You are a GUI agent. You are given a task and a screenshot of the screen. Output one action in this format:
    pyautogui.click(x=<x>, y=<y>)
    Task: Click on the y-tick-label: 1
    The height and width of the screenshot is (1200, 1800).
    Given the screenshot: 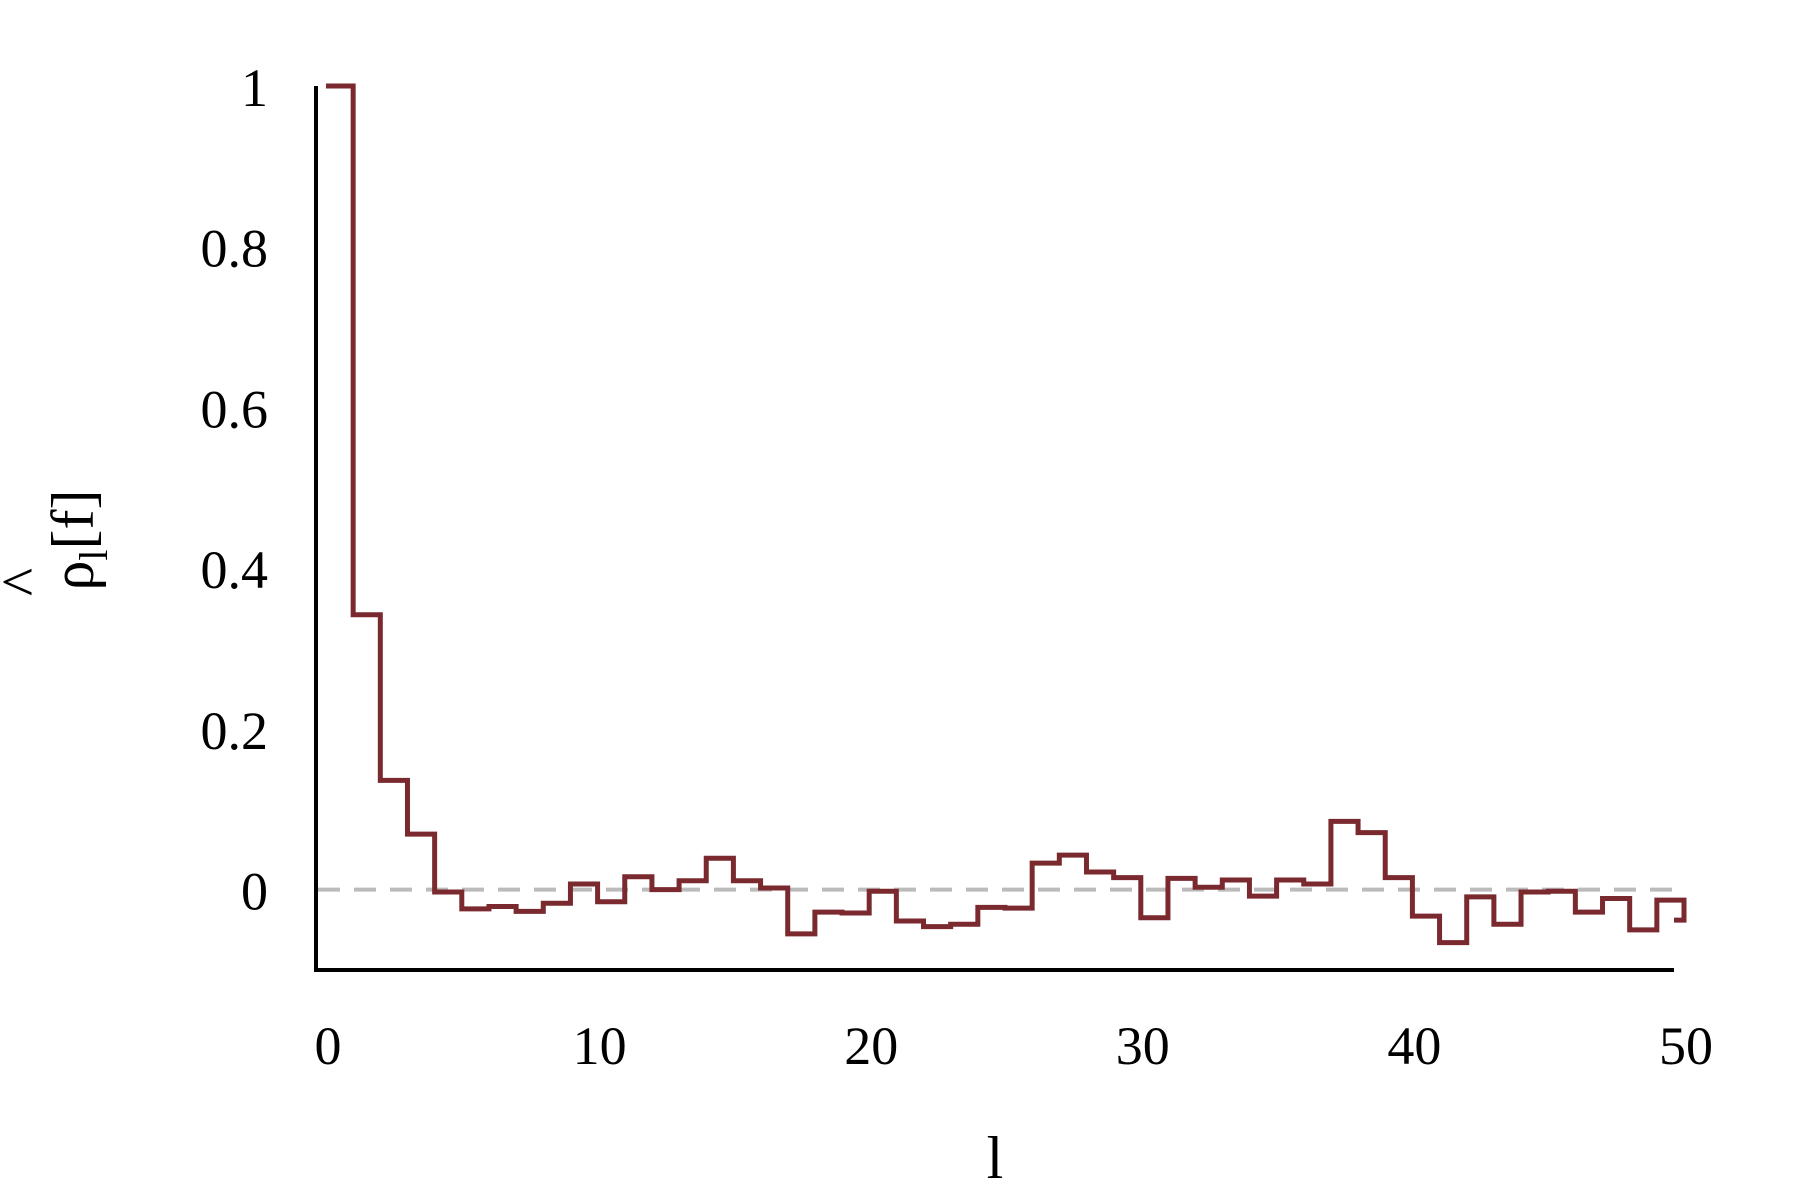 What is the action you would take?
    pyautogui.click(x=254, y=88)
    